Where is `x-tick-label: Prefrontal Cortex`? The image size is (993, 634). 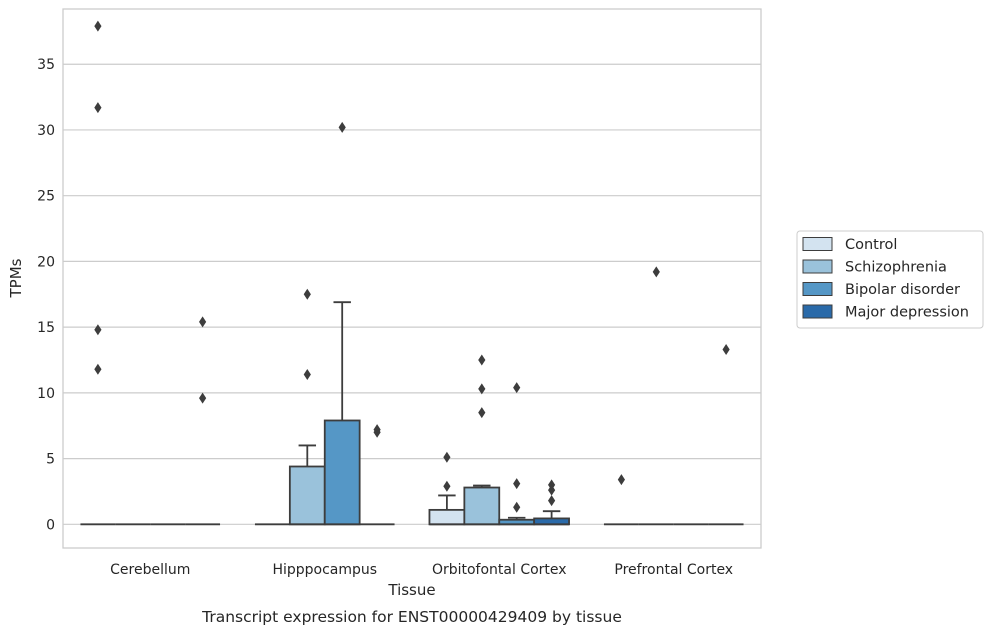 x-tick-label: Prefrontal Cortex is located at coordinates (673, 570).